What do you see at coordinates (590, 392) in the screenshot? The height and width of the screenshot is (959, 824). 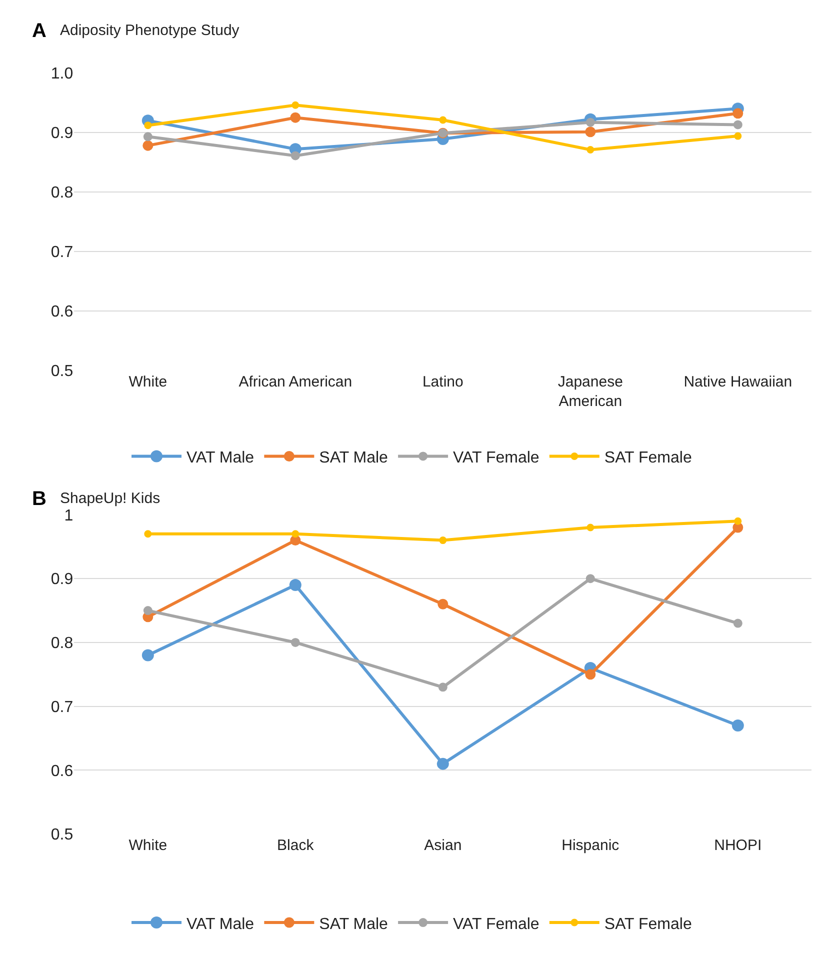 I see `x-tick-label: Japanese American` at bounding box center [590, 392].